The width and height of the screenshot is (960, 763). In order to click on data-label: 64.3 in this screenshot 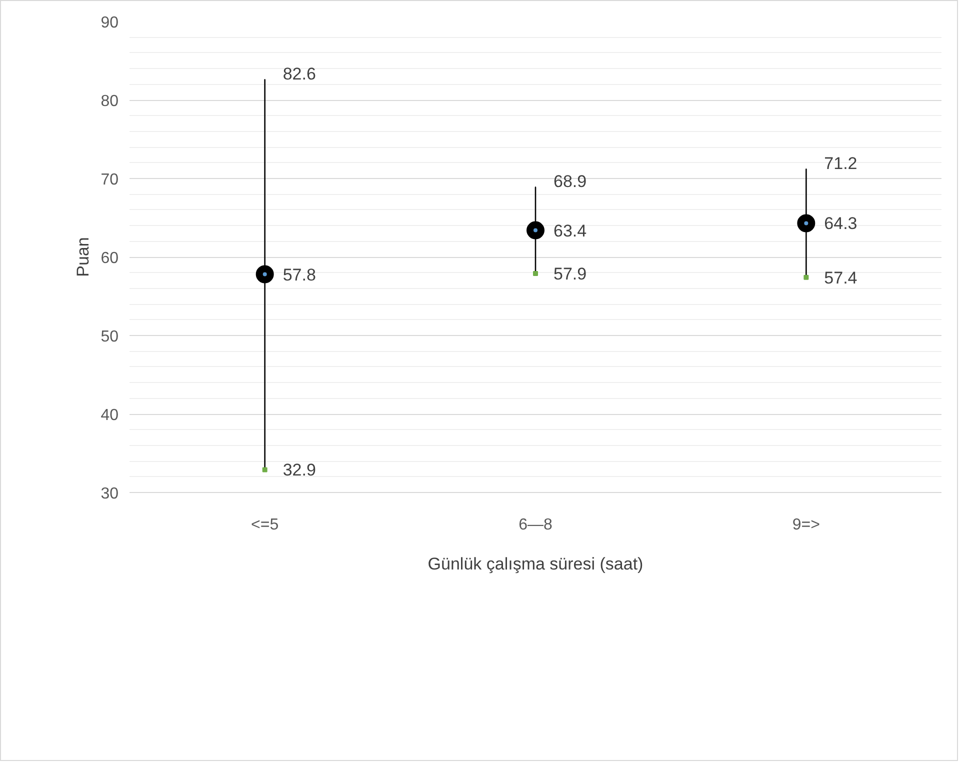, I will do `click(841, 224)`.